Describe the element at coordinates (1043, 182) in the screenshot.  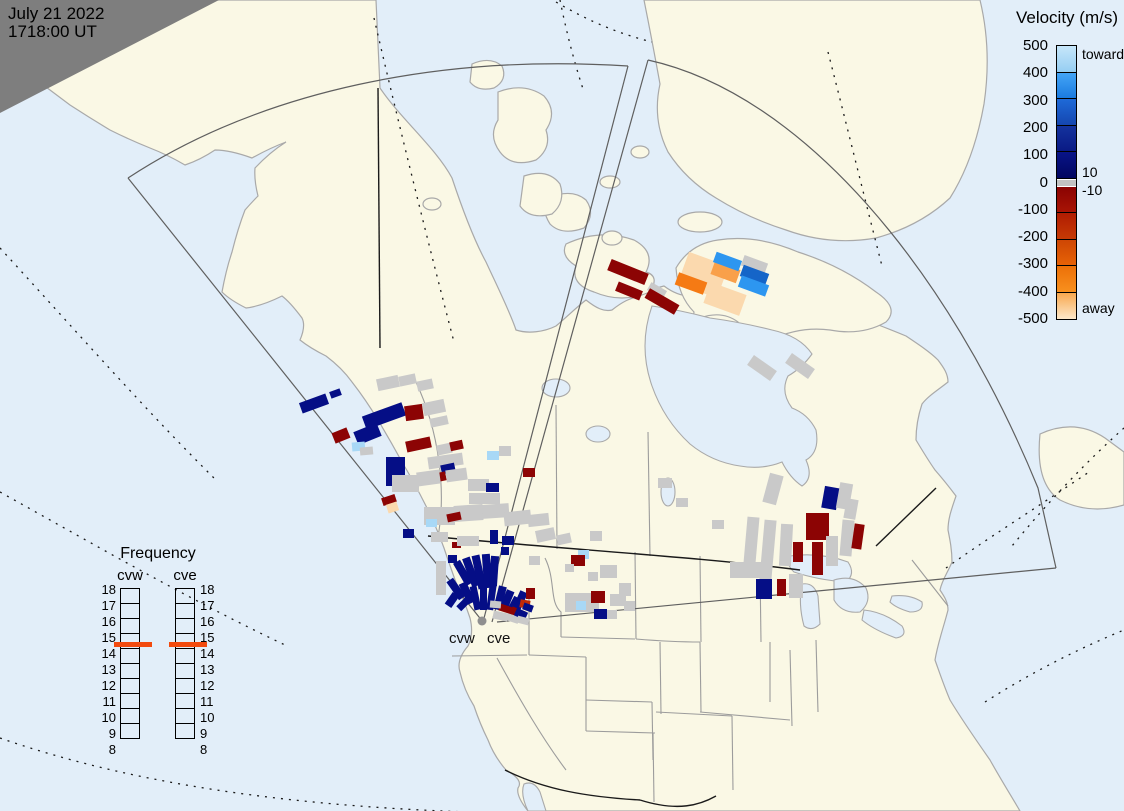
I see `velocity-tick-label: 0` at that location.